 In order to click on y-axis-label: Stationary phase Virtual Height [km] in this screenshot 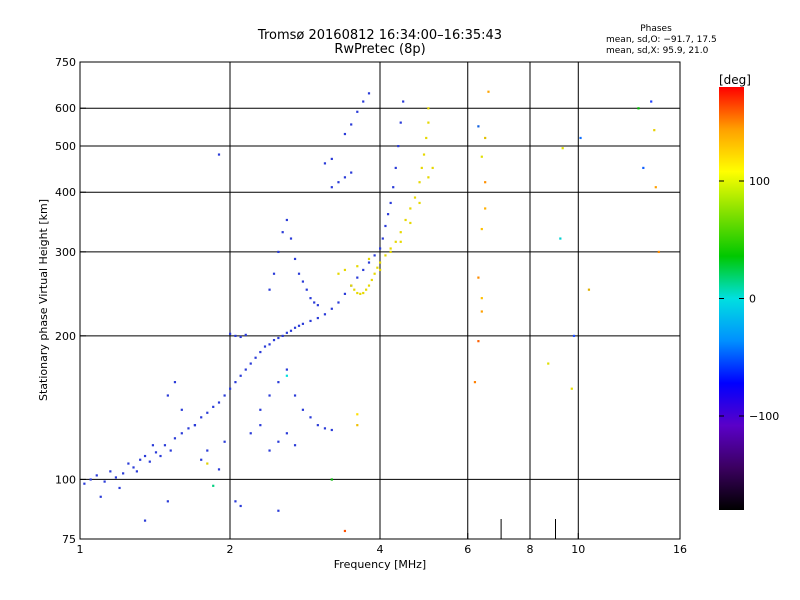, I will do `click(43, 300)`.